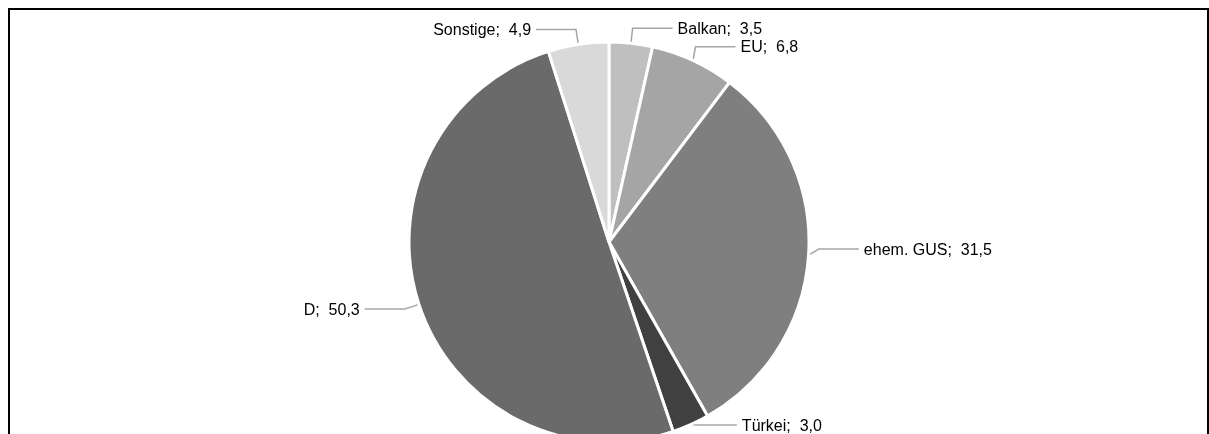  What do you see at coordinates (769, 47) in the screenshot?
I see `slice-label: EU; 6,8` at bounding box center [769, 47].